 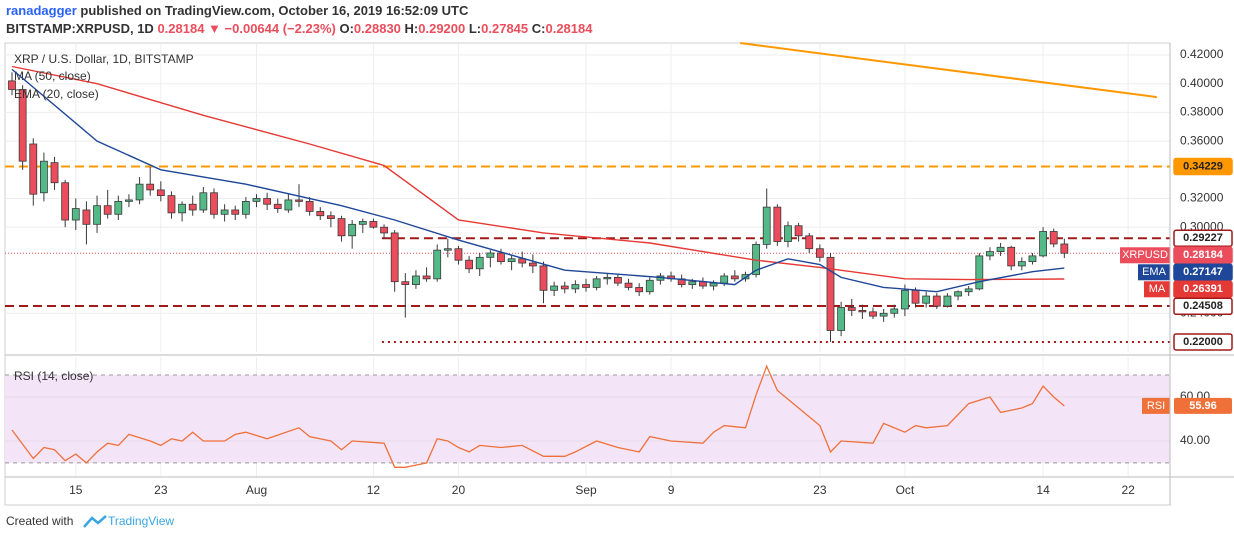 What do you see at coordinates (536, 28) in the screenshot?
I see `ohlc-key: C:` at bounding box center [536, 28].